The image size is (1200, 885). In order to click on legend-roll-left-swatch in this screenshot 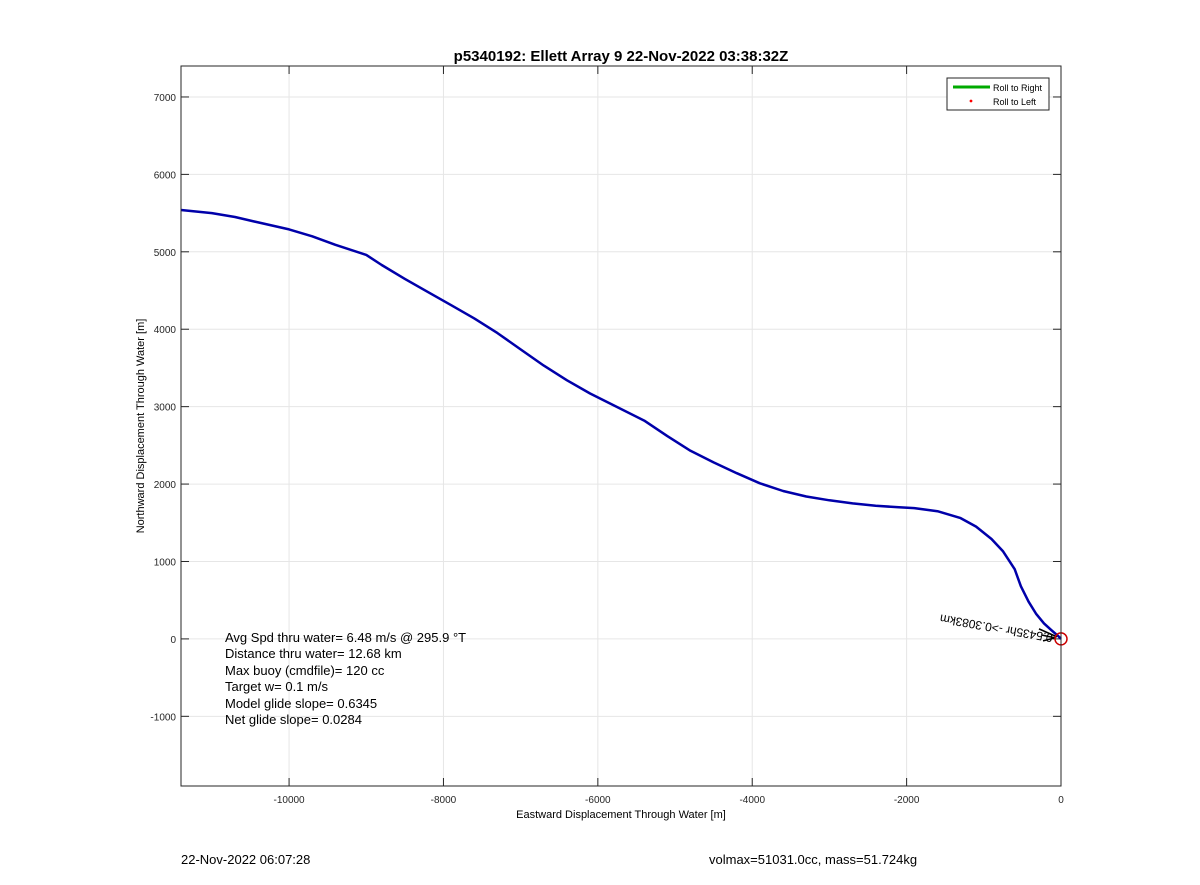, I will do `click(971, 101)`.